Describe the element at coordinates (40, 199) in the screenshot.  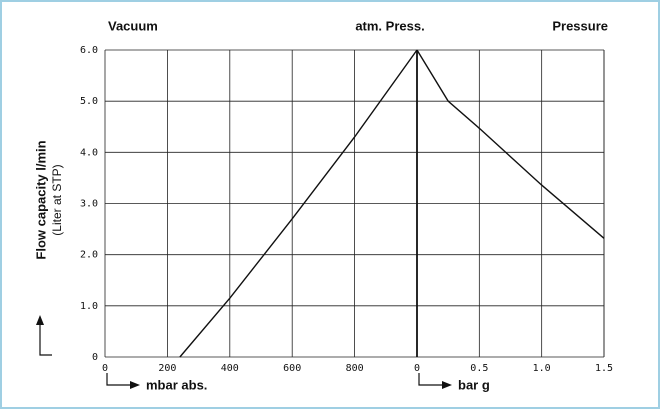
I see `y-axis-label: Flow capacity l/min` at that location.